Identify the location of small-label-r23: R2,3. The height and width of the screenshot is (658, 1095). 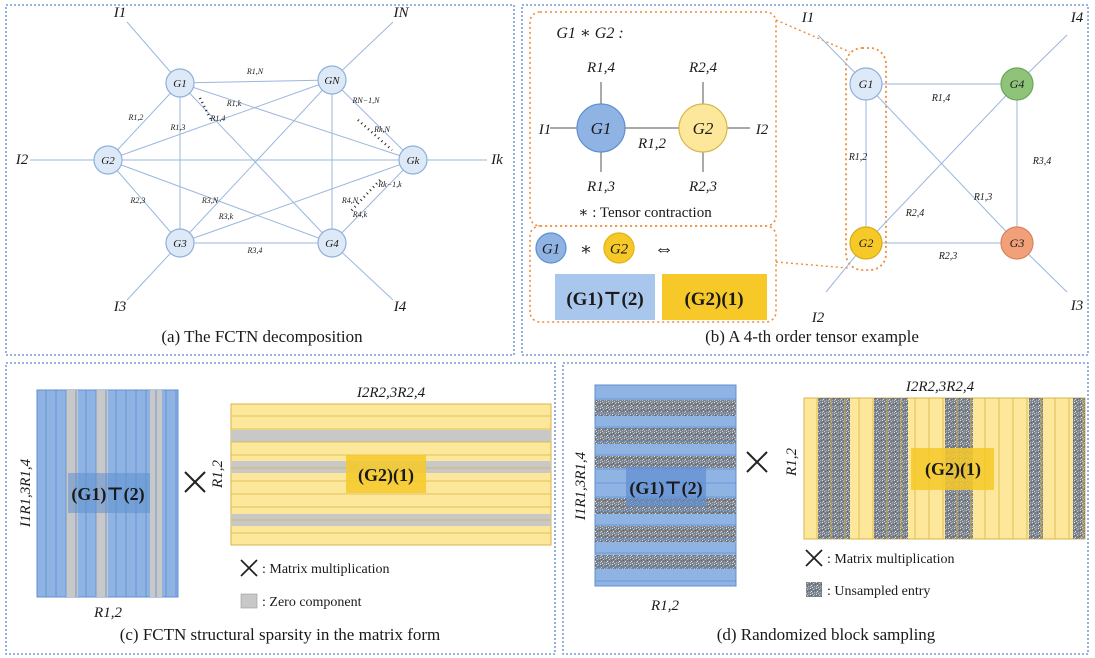
(702, 187).